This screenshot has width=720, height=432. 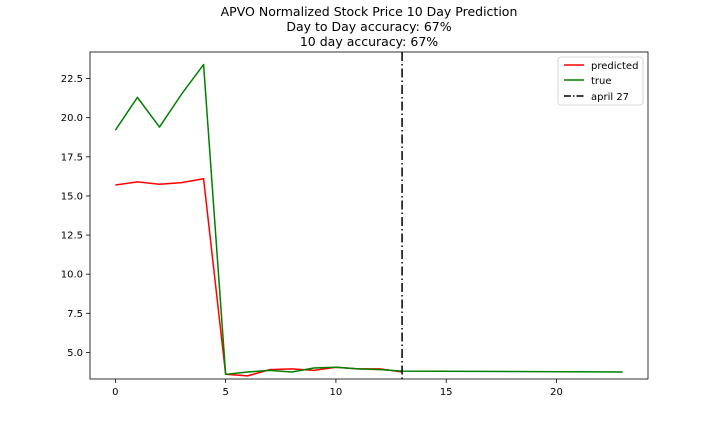 What do you see at coordinates (556, 392) in the screenshot?
I see `x-tick-label: 20` at bounding box center [556, 392].